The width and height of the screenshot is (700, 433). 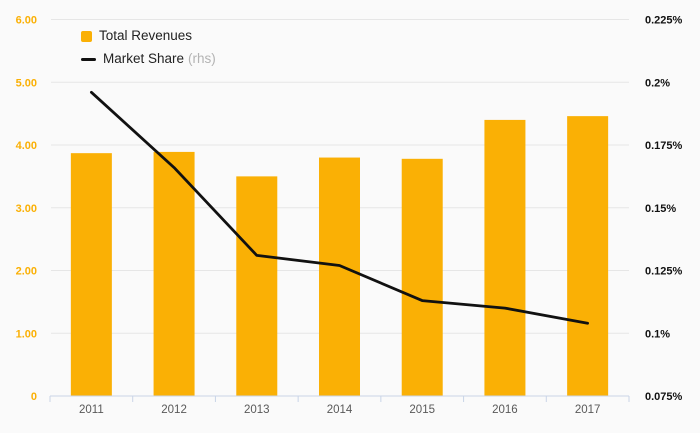 What do you see at coordinates (588, 410) in the screenshot?
I see `x-axis-label-2017: 2017` at bounding box center [588, 410].